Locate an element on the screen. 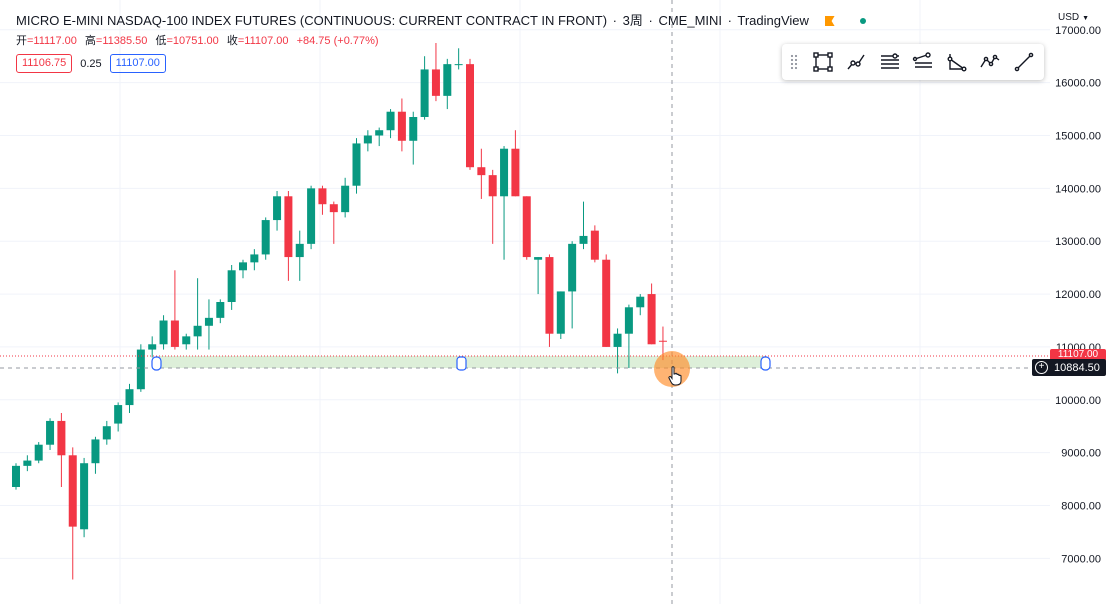 The height and width of the screenshot is (604, 1120). triangle-pattern-icon is located at coordinates (956, 62).